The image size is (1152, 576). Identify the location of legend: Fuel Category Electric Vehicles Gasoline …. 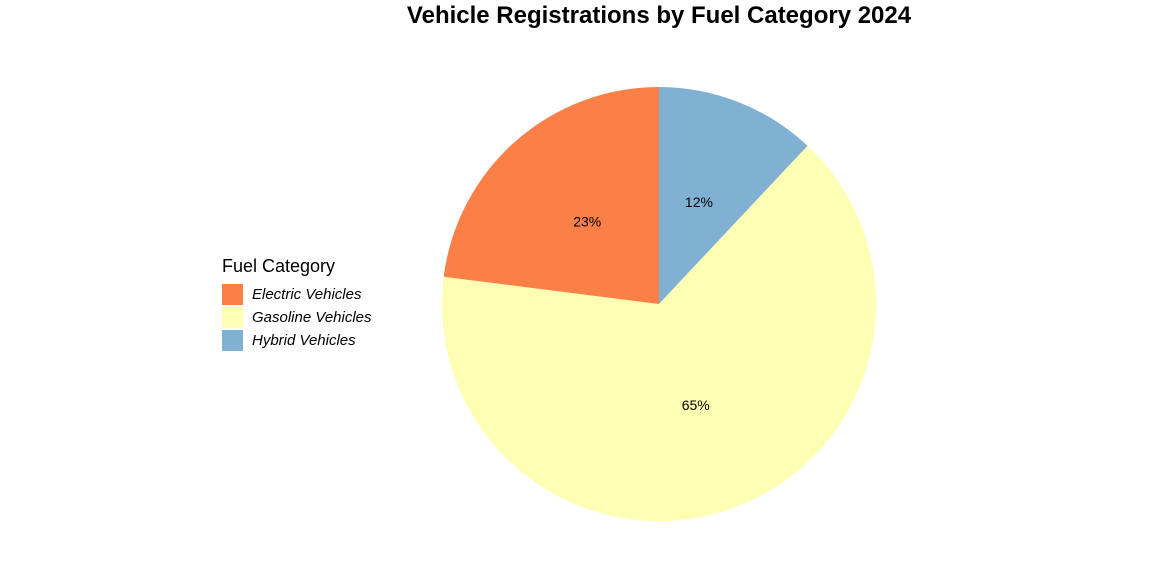
(297, 304).